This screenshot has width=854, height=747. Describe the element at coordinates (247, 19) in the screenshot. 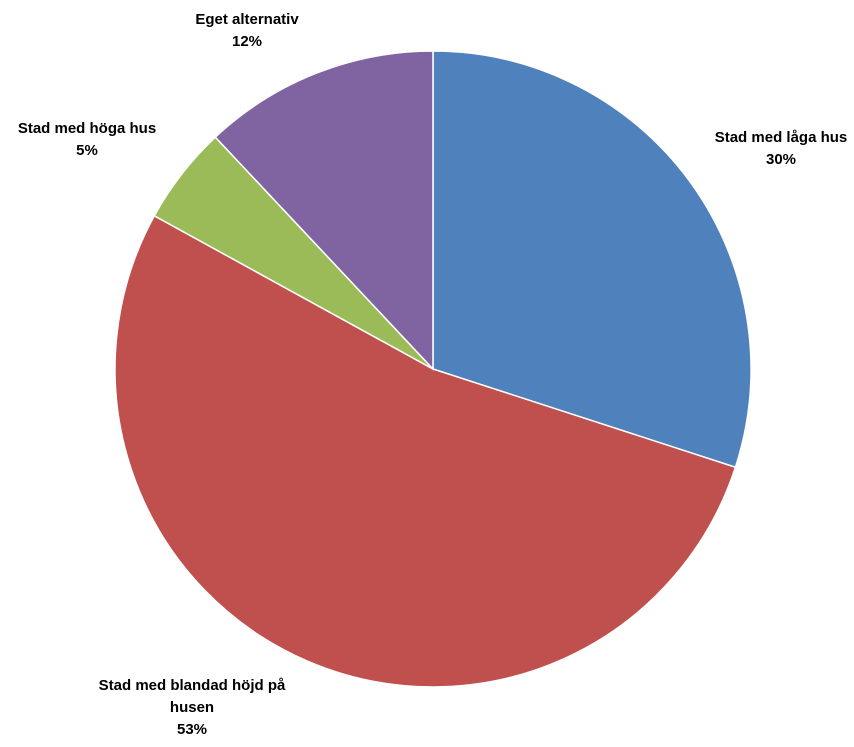

I see `slice-category-label: Eget alternativ` at that location.